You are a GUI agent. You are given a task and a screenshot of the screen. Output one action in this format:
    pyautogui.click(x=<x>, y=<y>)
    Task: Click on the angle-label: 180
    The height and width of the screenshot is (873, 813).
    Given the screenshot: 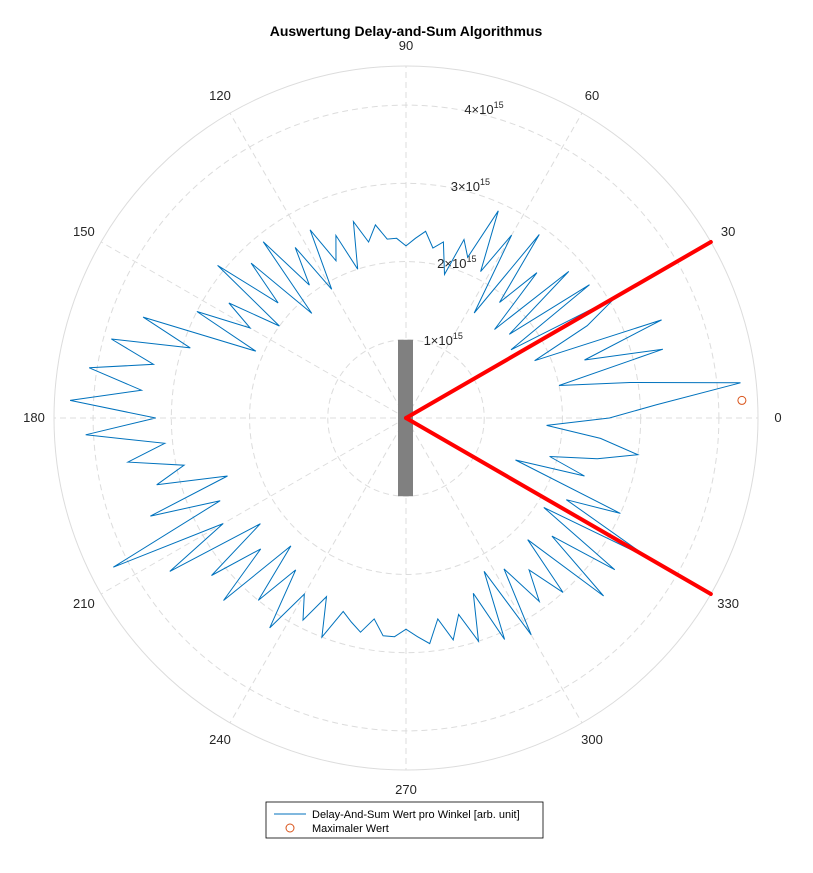 What is the action you would take?
    pyautogui.click(x=34, y=417)
    